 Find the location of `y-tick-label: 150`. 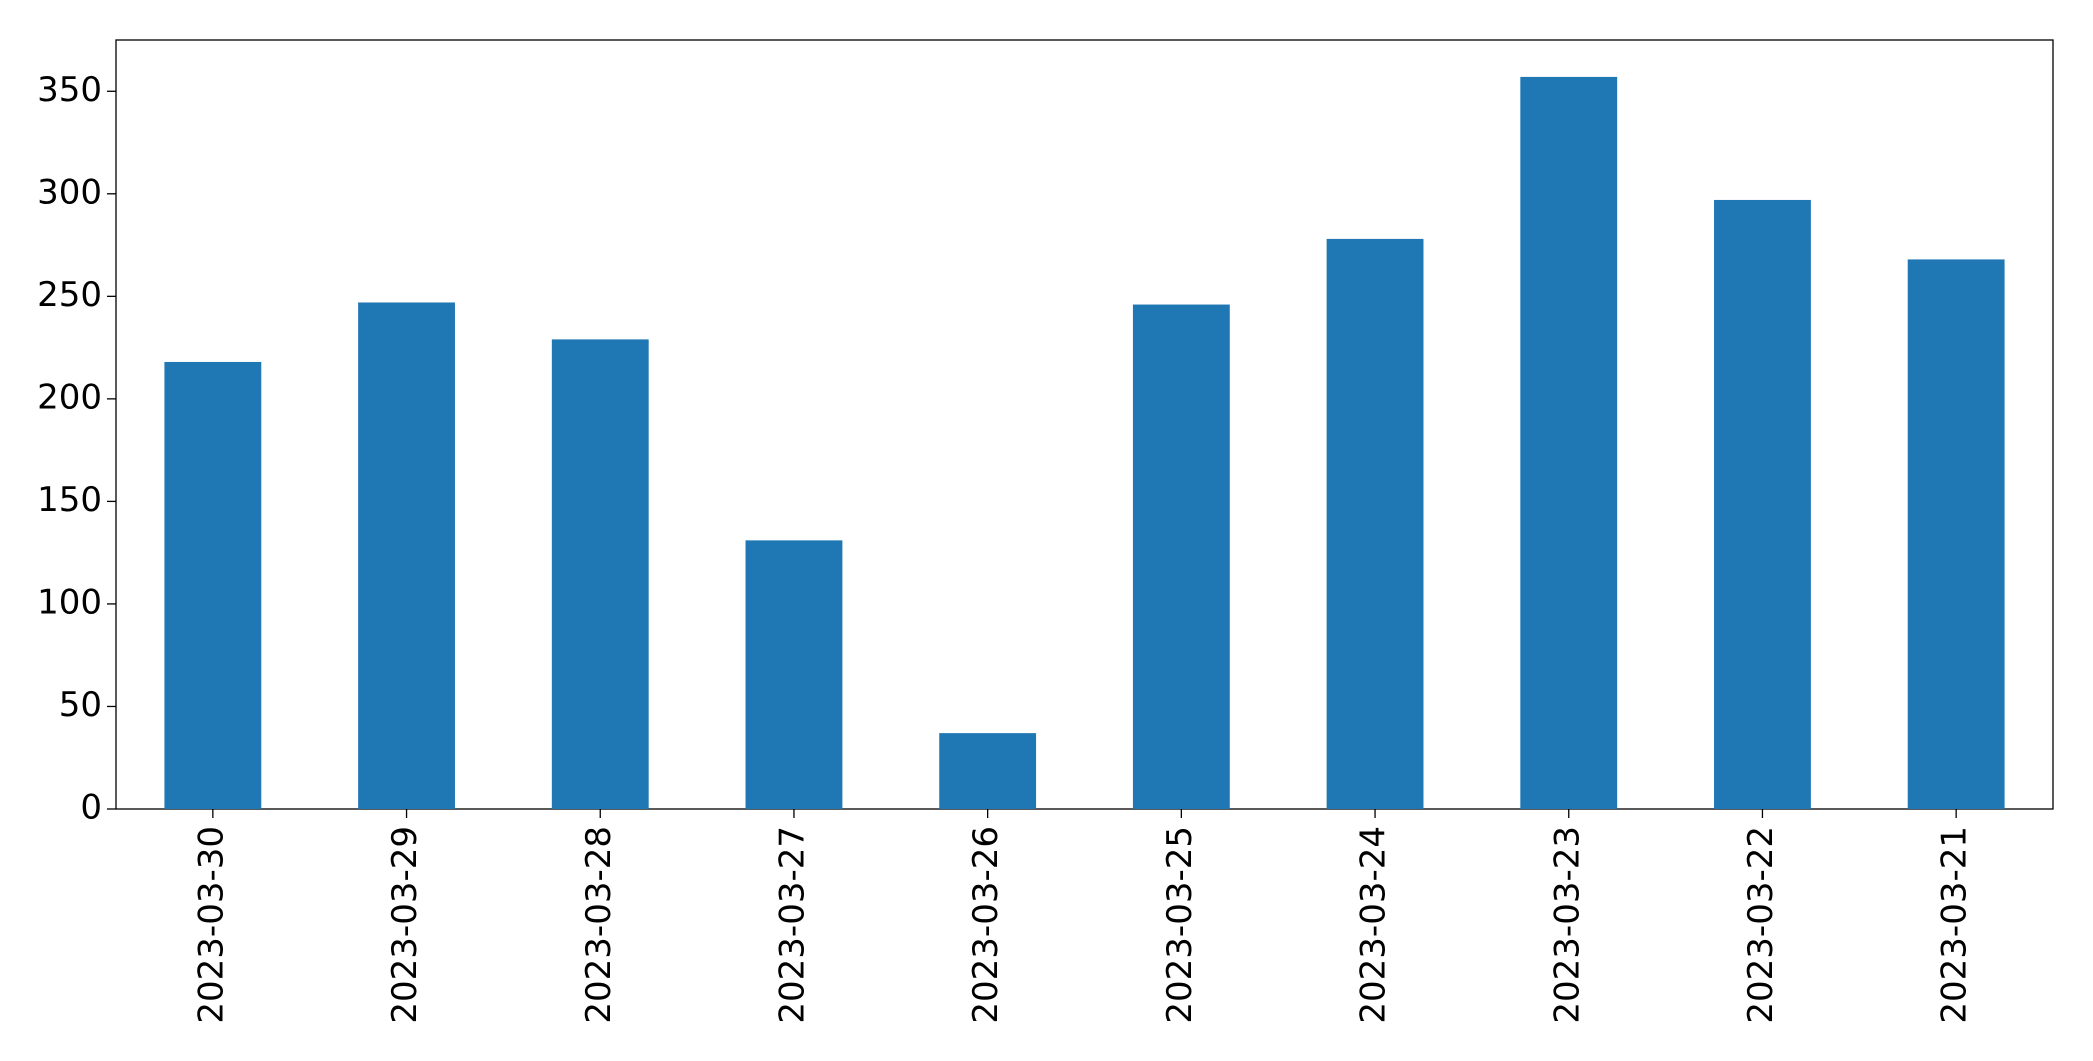

y-tick-label: 150 is located at coordinates (69, 500).